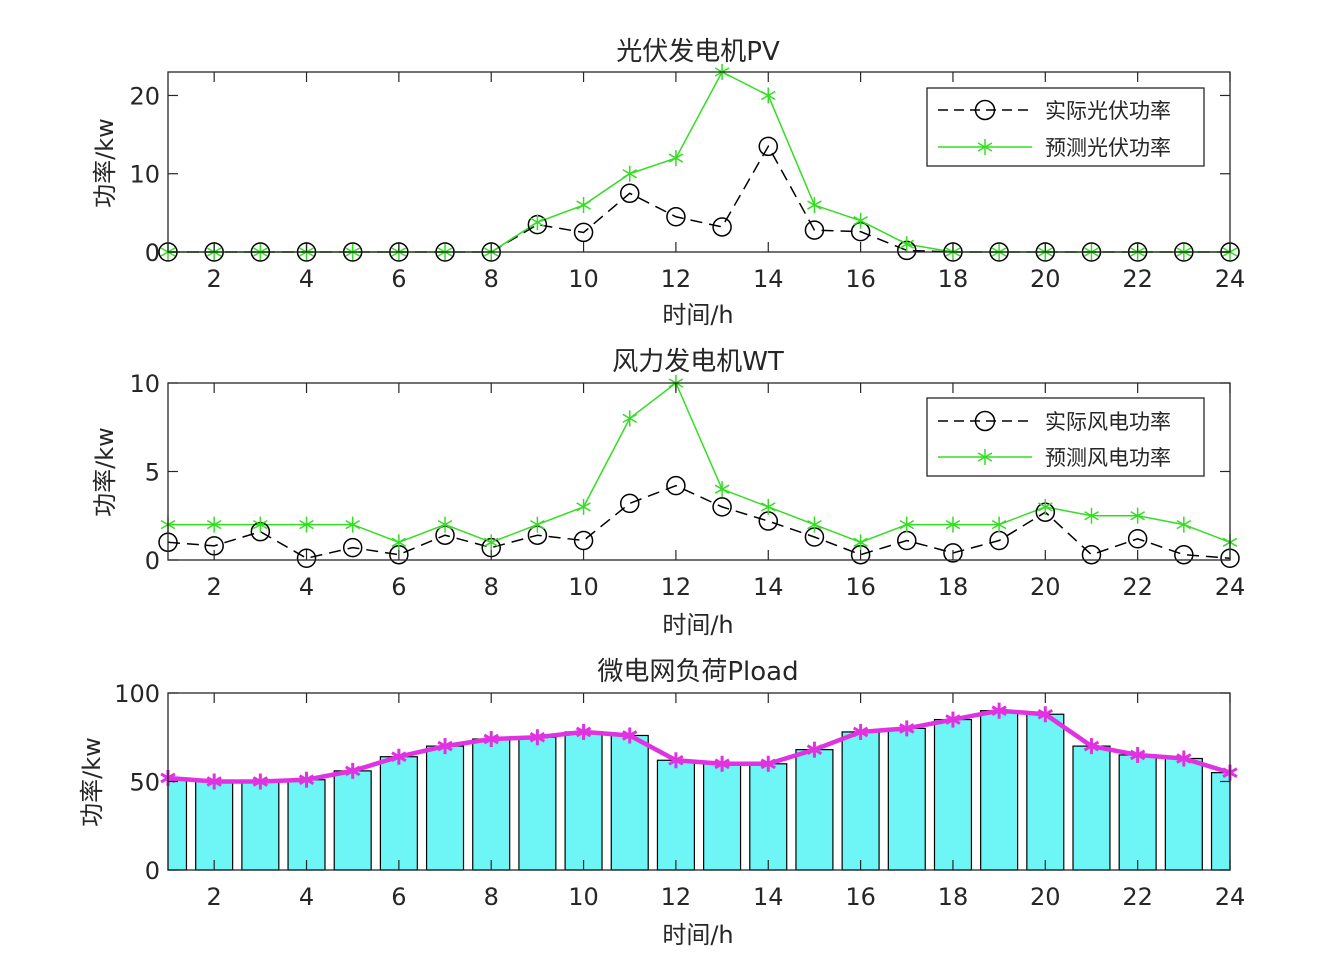  I want to click on load-load-line, so click(699, 746).